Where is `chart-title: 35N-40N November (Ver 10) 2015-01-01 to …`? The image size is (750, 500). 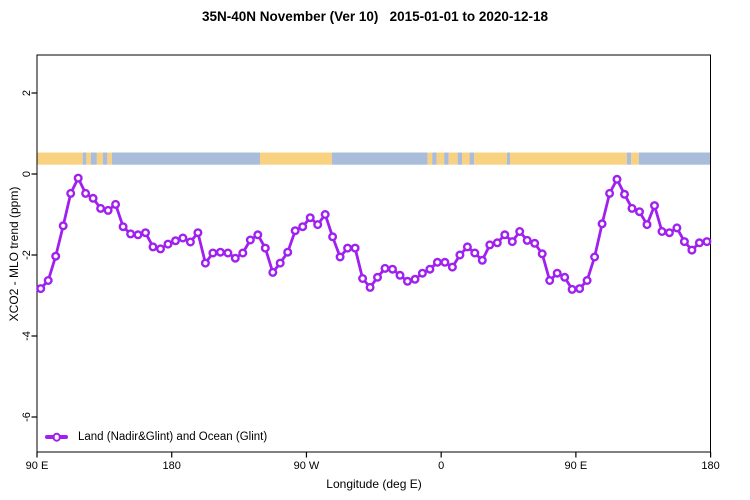
chart-title: 35N-40N November (Ver 10) 2015-01-01 to … is located at coordinates (375, 16).